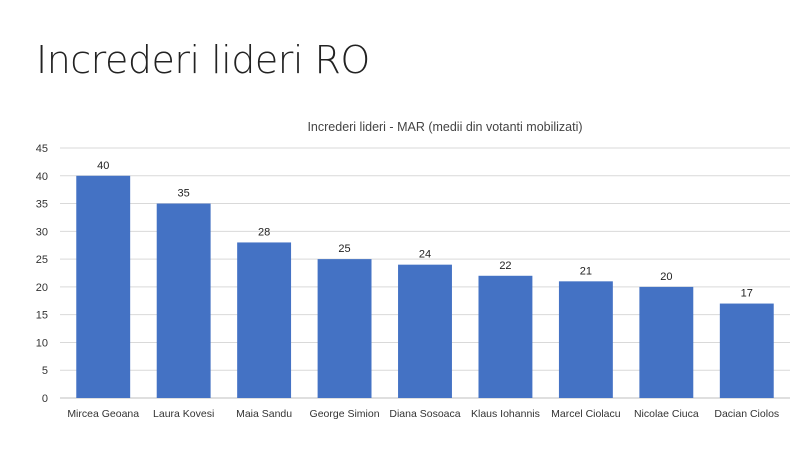 The height and width of the screenshot is (450, 800). What do you see at coordinates (345, 414) in the screenshot?
I see `category-label: George Simion` at bounding box center [345, 414].